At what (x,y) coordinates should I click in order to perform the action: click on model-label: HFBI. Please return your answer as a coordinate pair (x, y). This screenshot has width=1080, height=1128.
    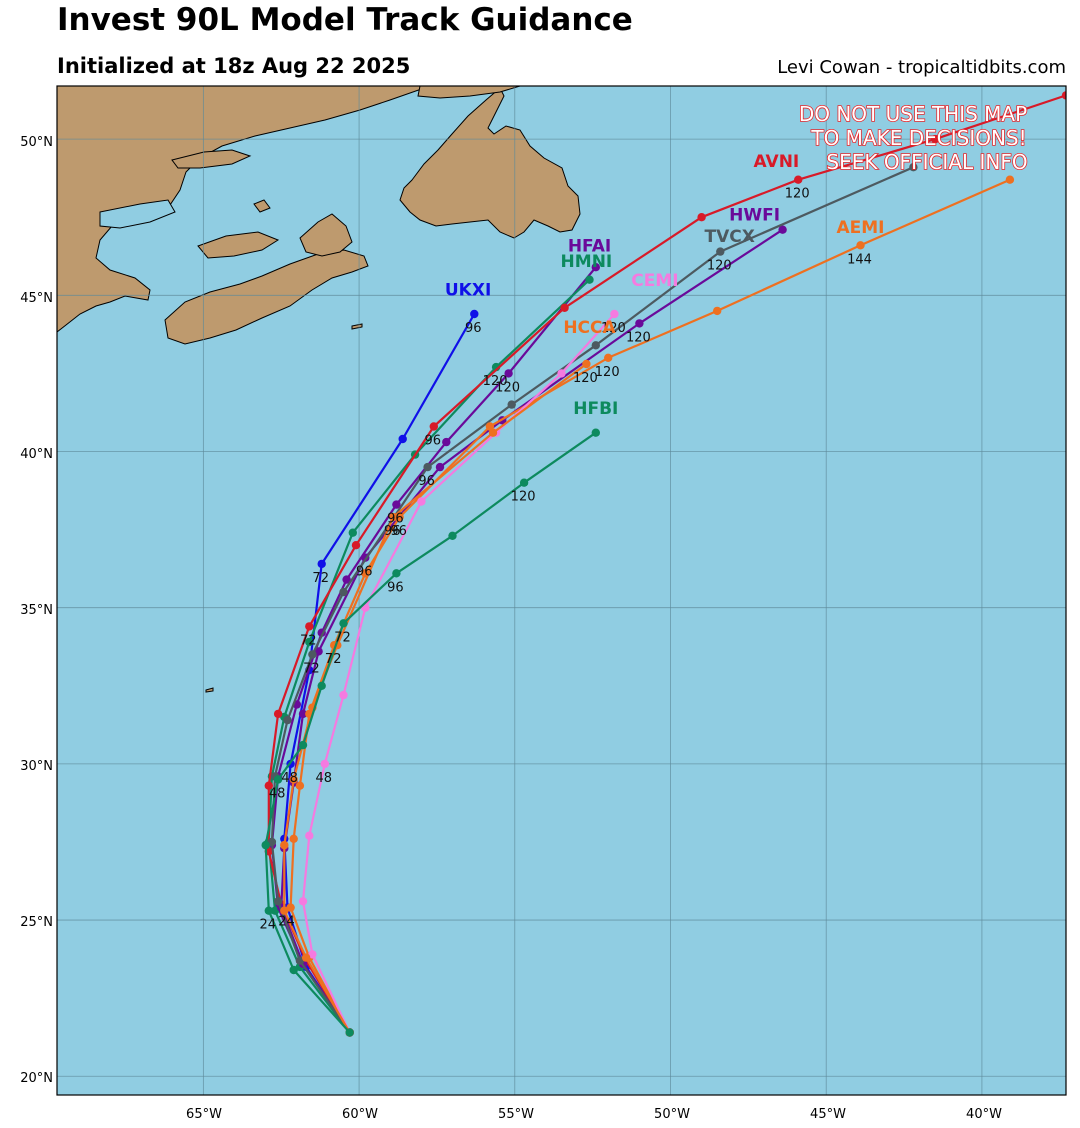
    Looking at the image, I should click on (595, 409).